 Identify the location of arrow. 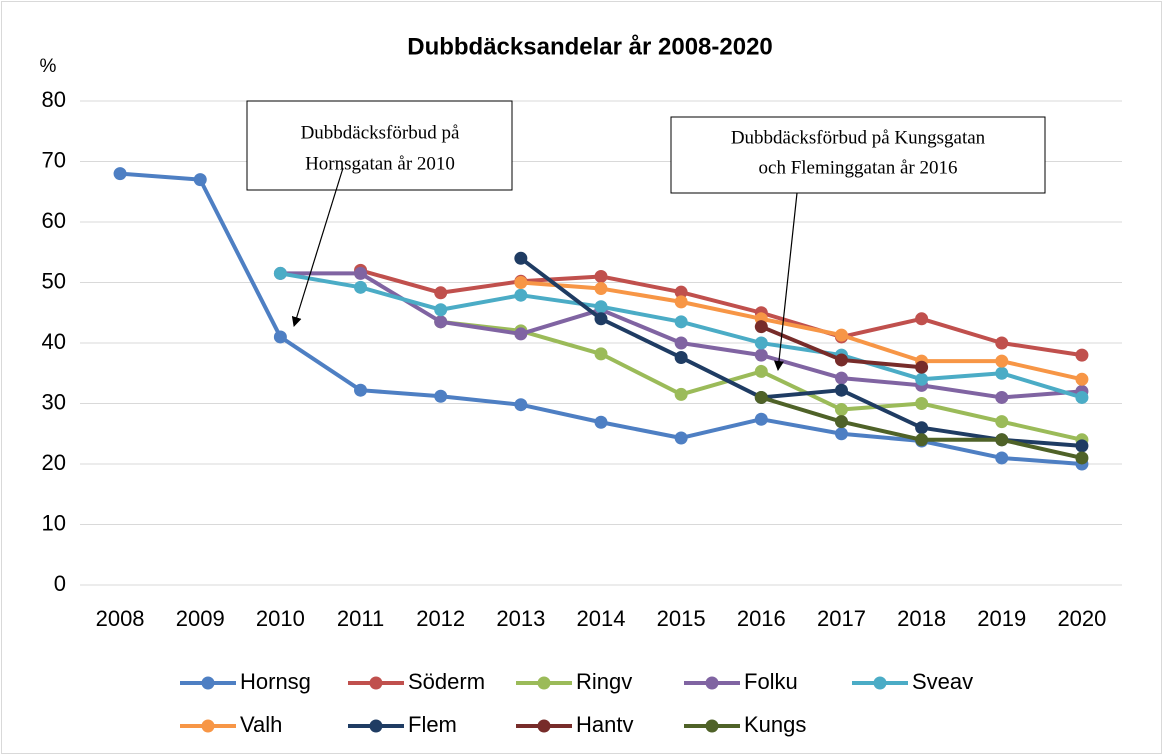
(317, 247).